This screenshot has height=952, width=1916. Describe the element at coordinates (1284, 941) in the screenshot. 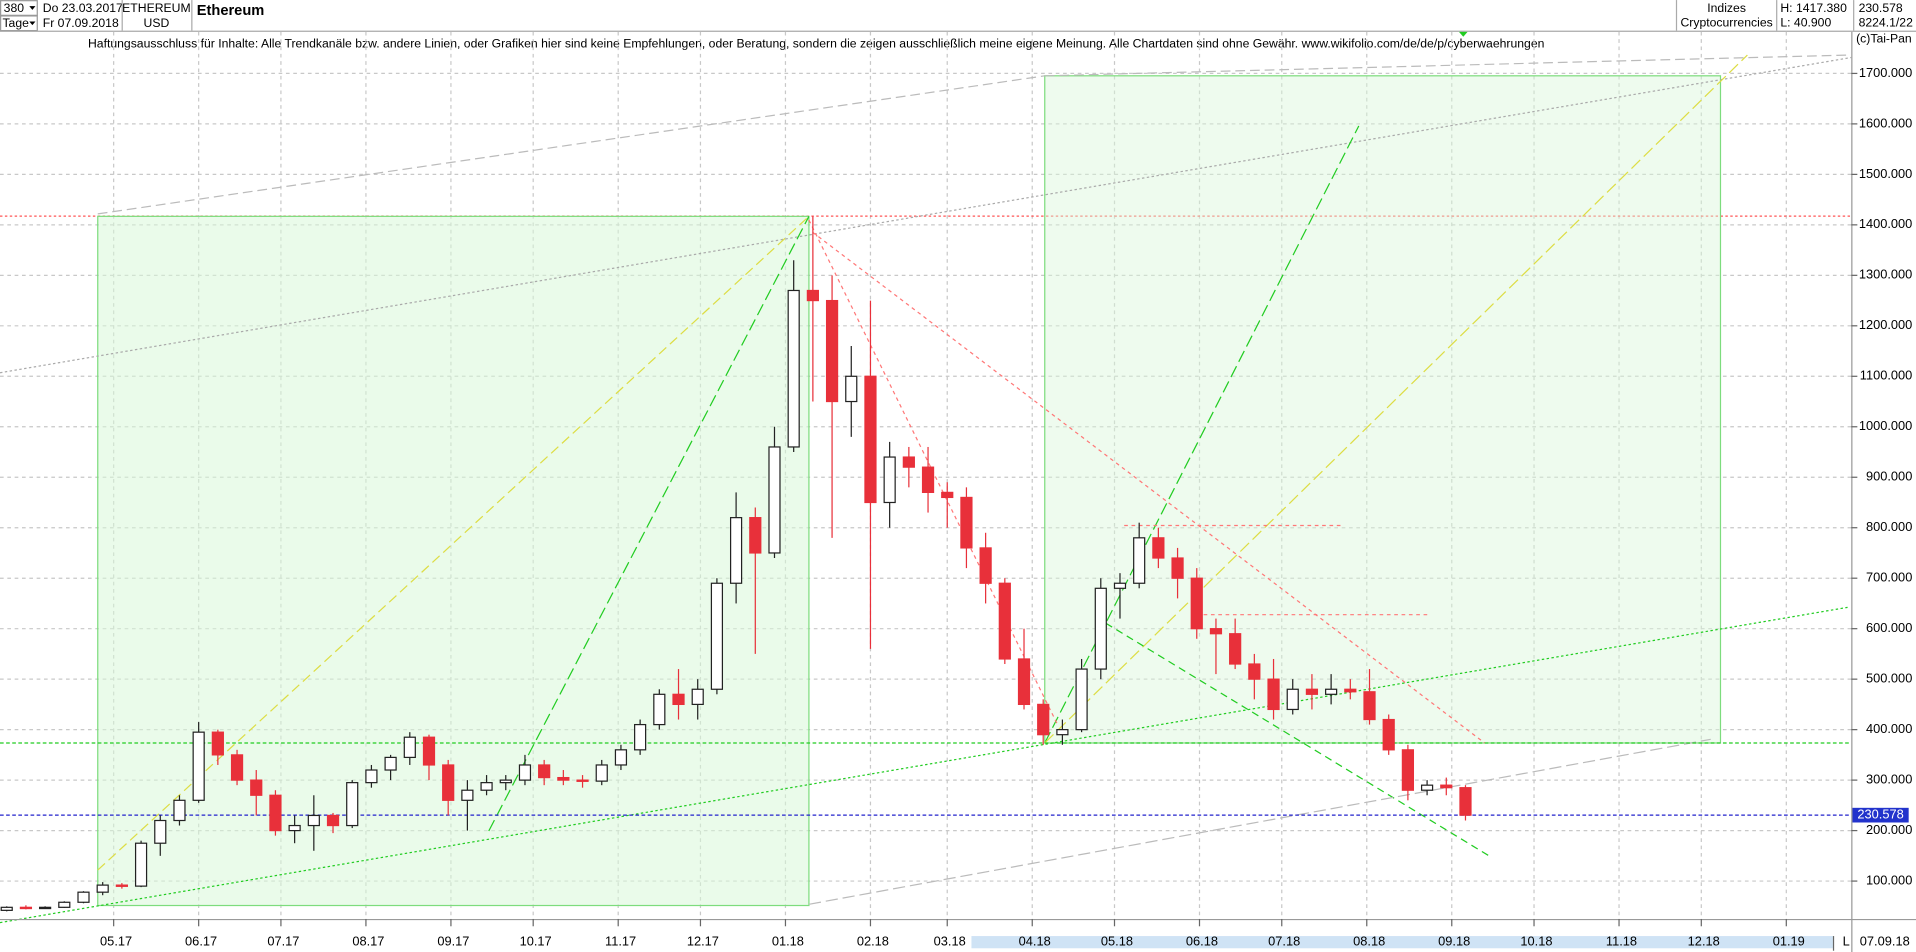

I see `x-tick-label: 07.18` at that location.